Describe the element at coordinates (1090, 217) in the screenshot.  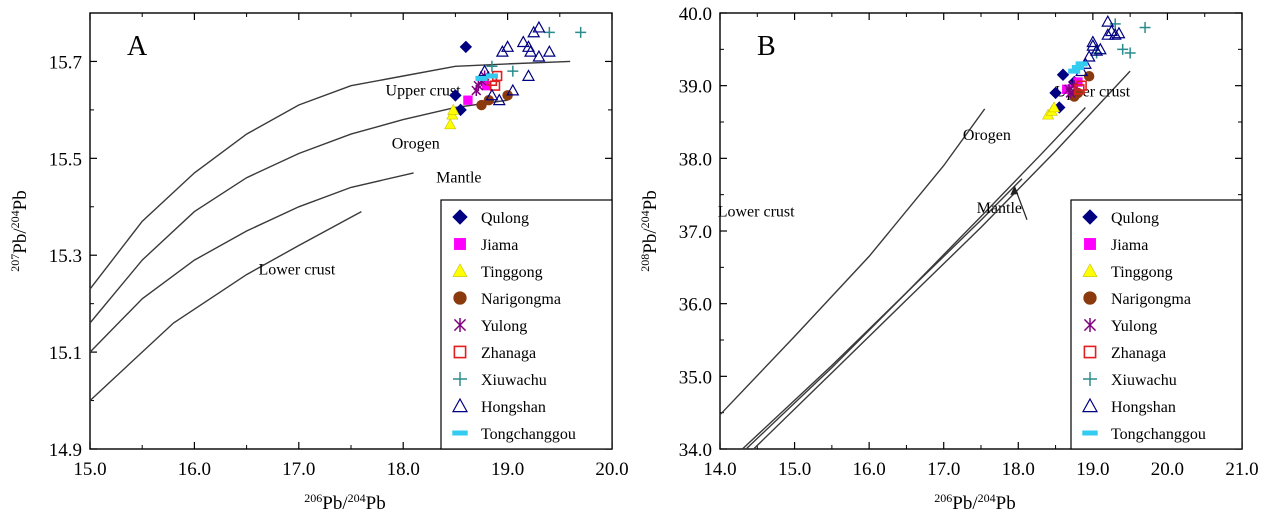
I see `panel-b-legend-marker-qulong` at that location.